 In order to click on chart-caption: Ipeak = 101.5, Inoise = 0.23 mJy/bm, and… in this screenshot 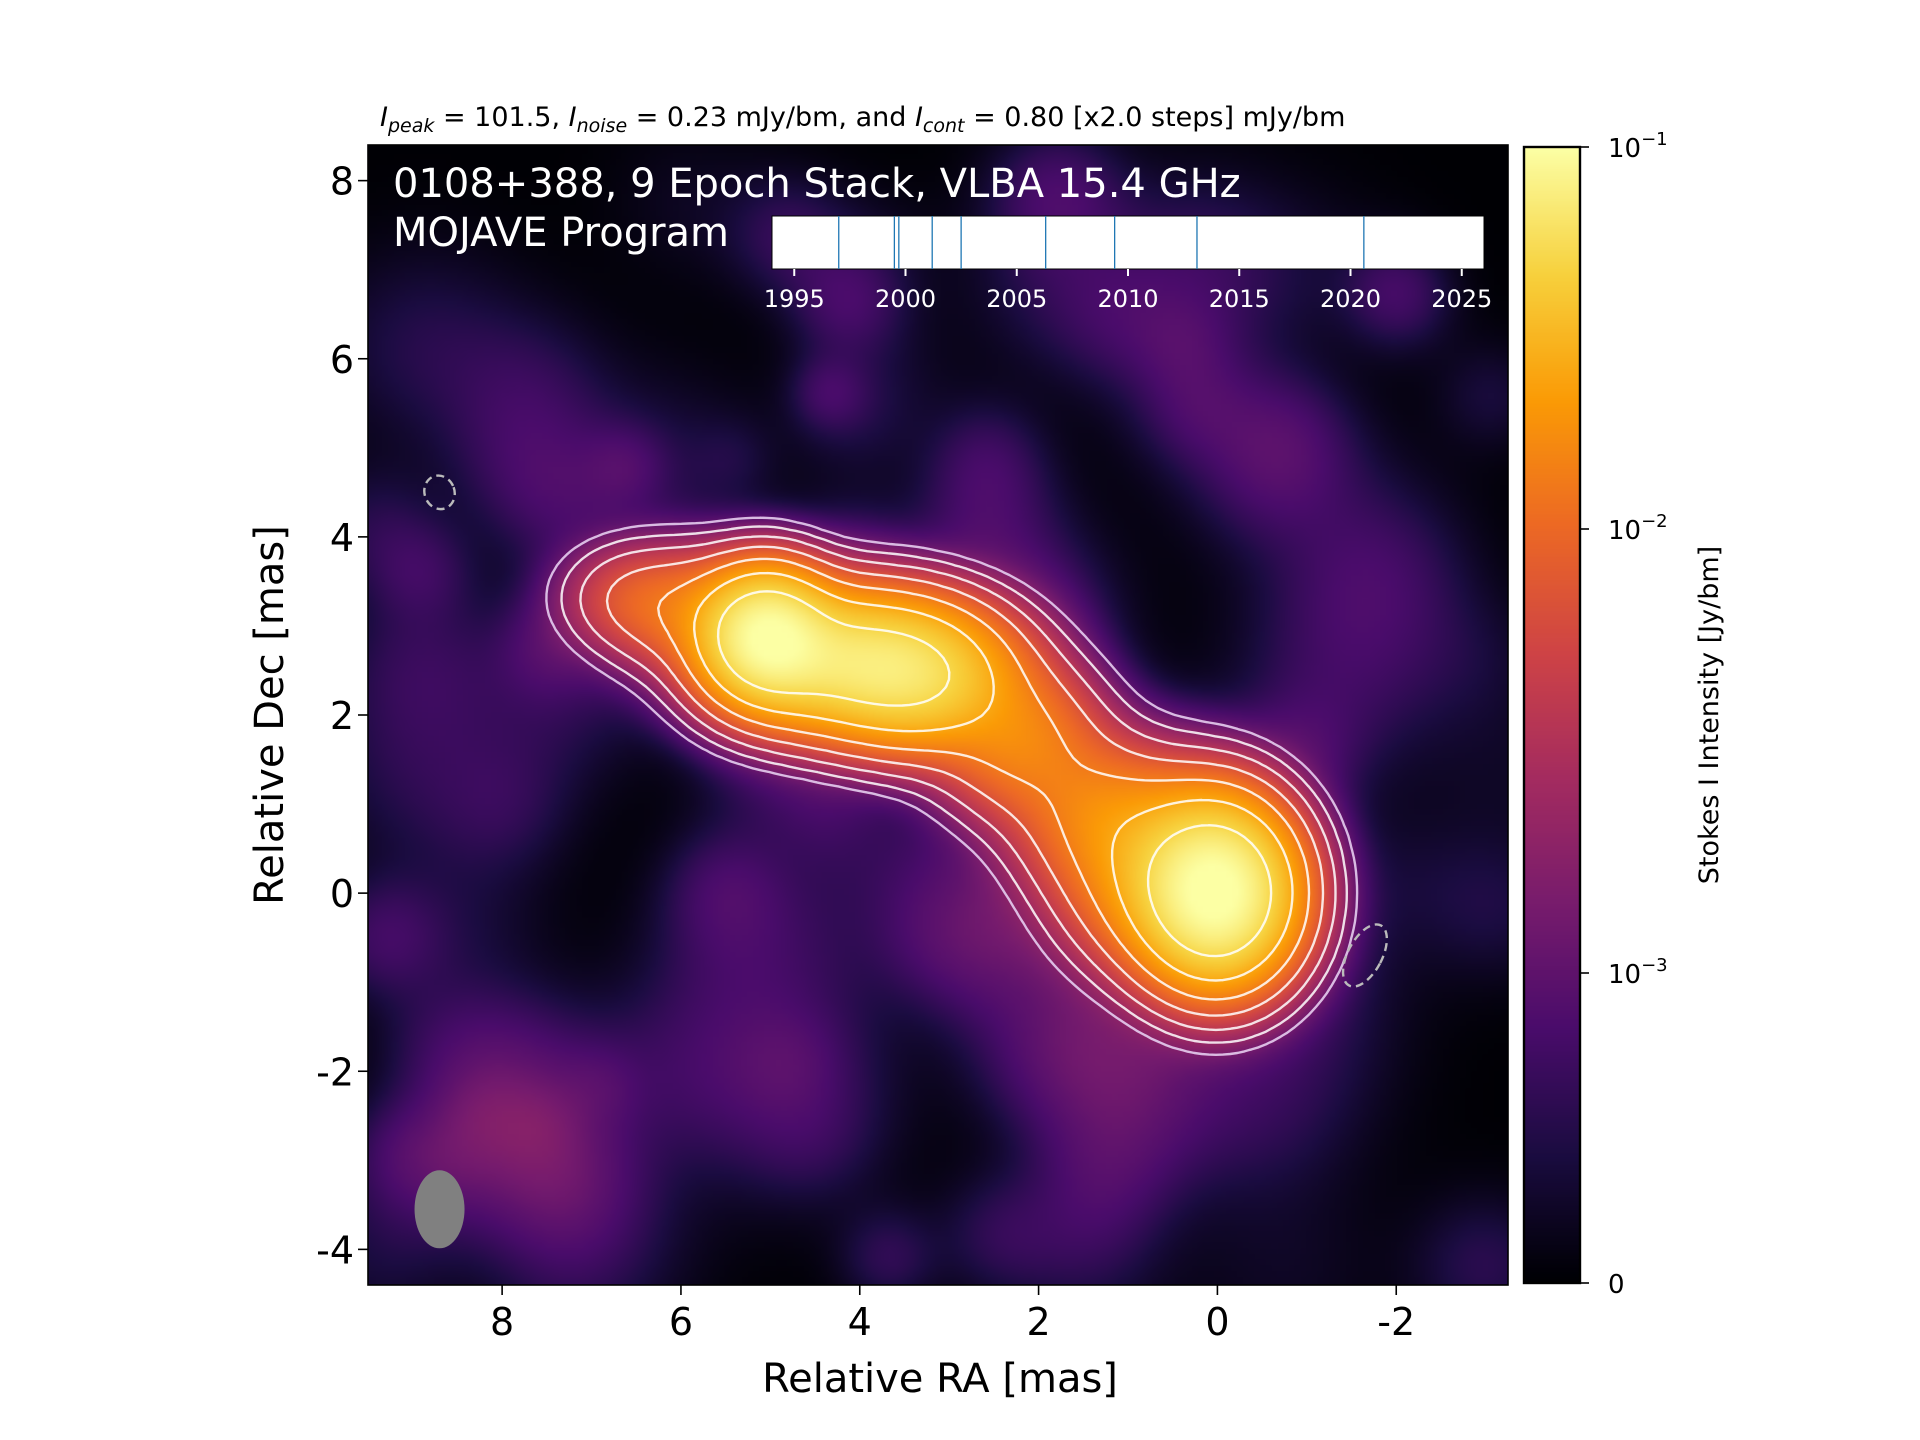, I will do `click(862, 119)`.